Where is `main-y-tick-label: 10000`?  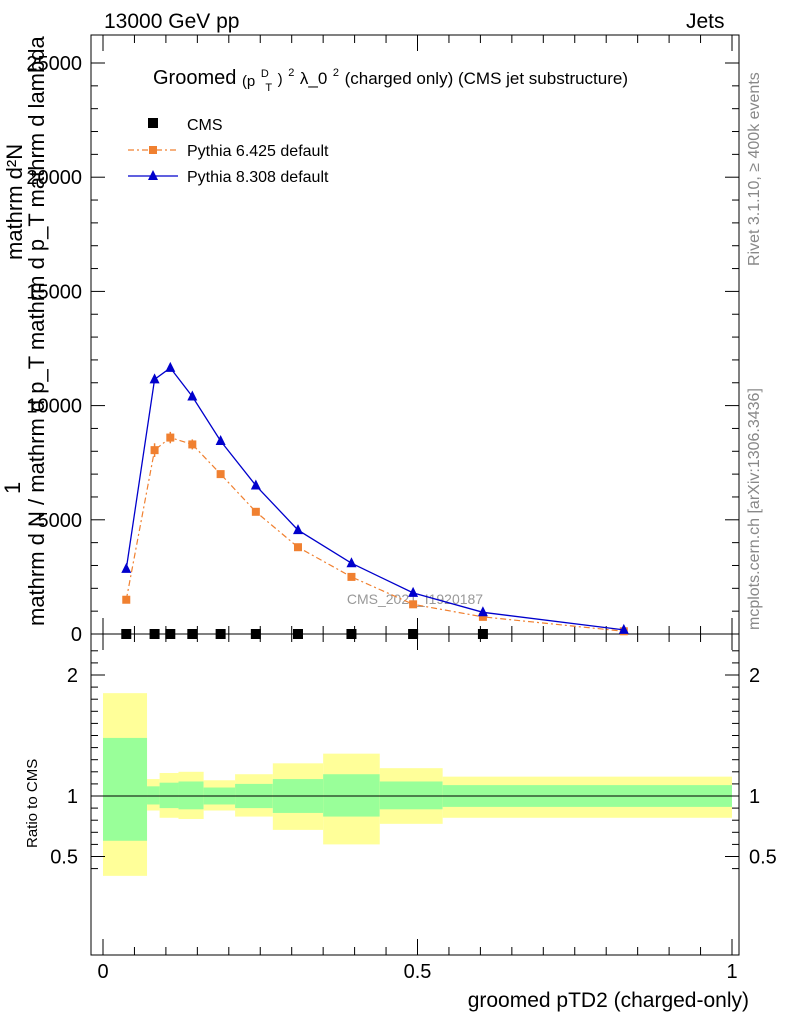 main-y-tick-label: 10000 is located at coordinates (54, 407).